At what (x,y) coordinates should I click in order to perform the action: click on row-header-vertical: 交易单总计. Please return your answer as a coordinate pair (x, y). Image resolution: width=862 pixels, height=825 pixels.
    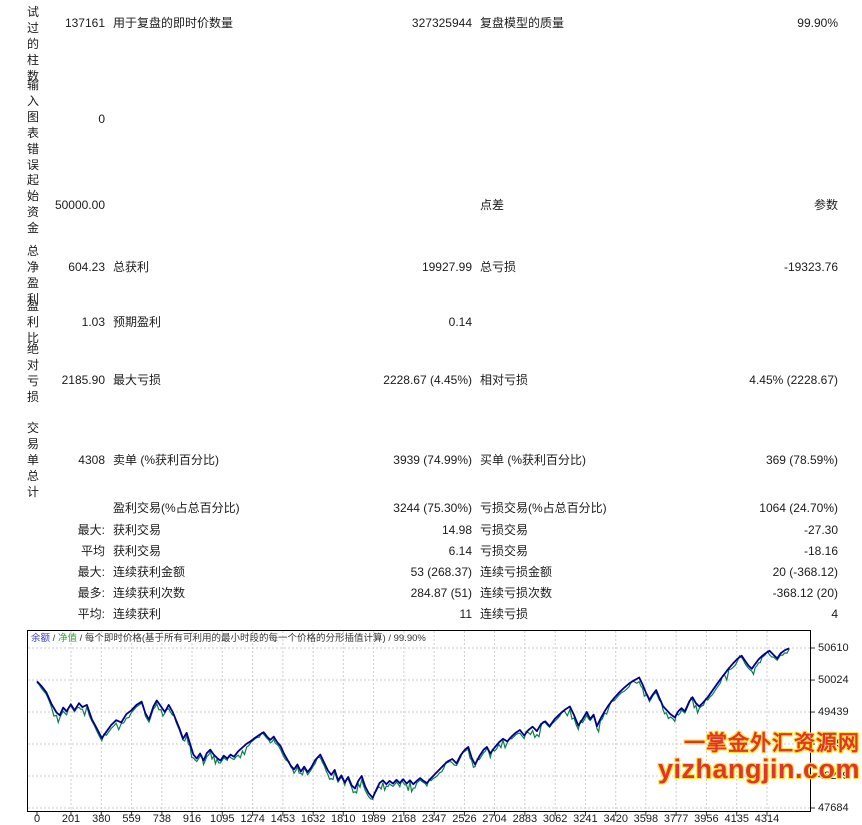
    Looking at the image, I should click on (33, 460).